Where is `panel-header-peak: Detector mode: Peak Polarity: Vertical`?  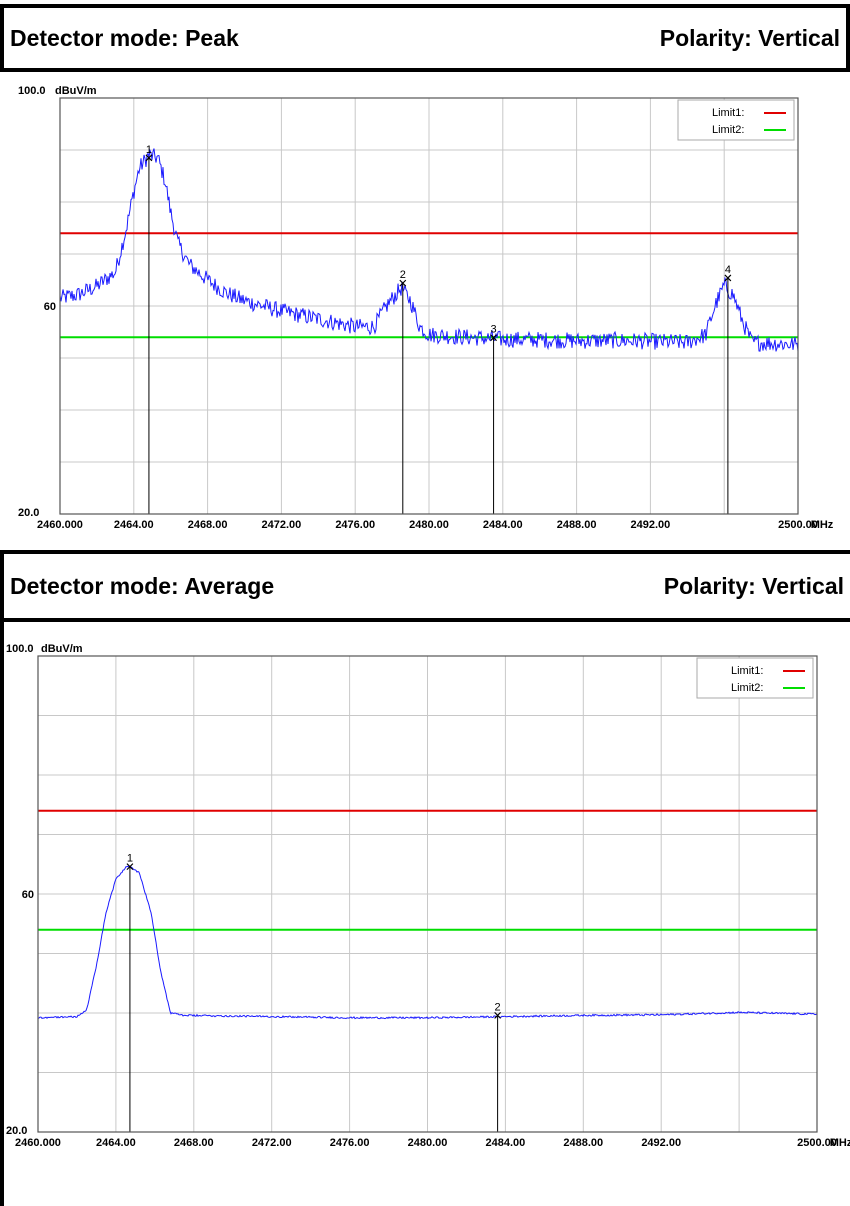
panel-header-peak: Detector mode: Peak Polarity: Vertical is located at coordinates (425, 38).